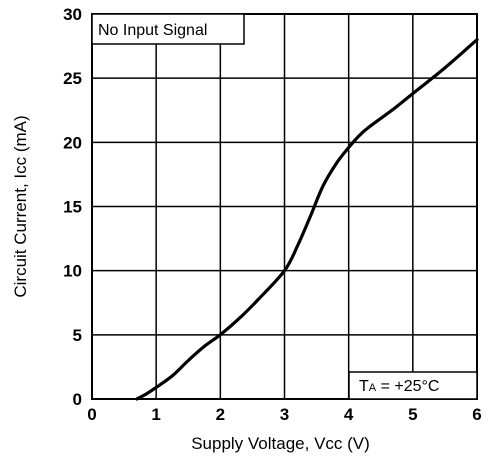 The image size is (487, 462). I want to click on y-tick-label: 20, so click(72, 142).